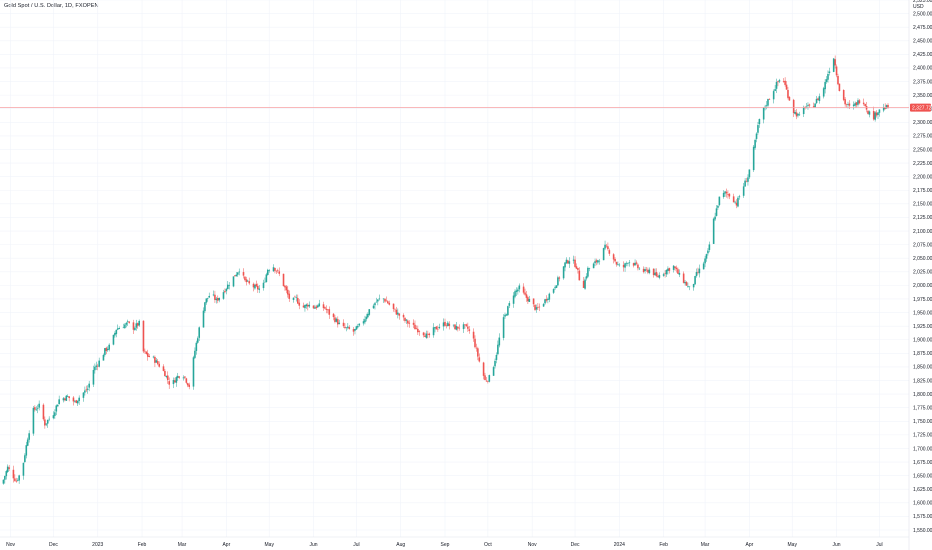 The width and height of the screenshot is (932, 550). Describe the element at coordinates (793, 545) in the screenshot. I see `x-tick-label: May` at that location.